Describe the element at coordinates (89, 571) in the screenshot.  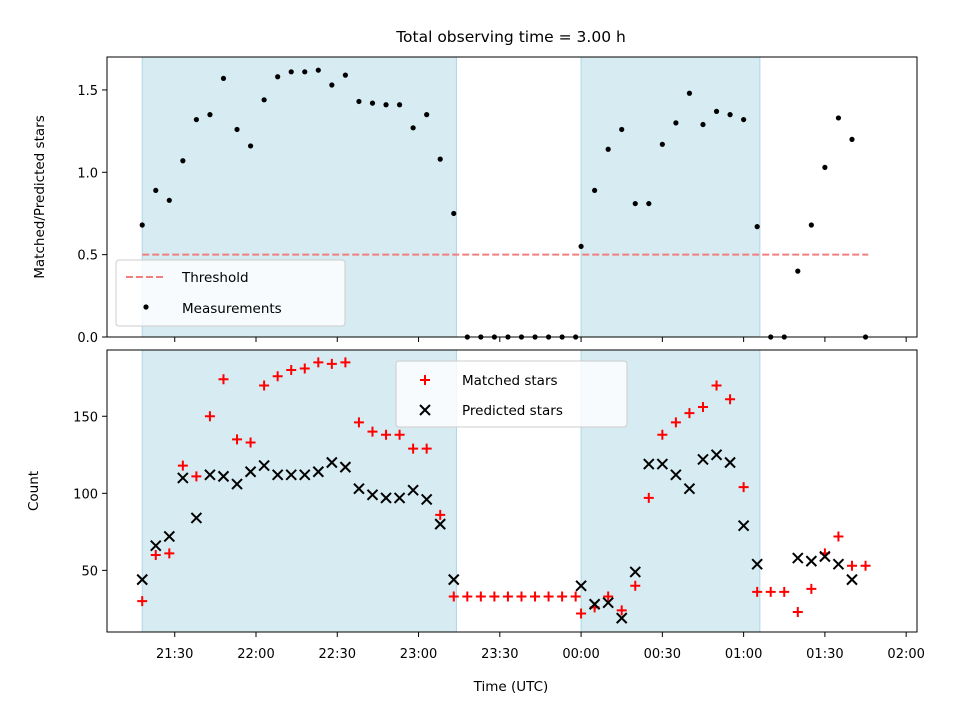
I see `y-tick-label: 50` at that location.